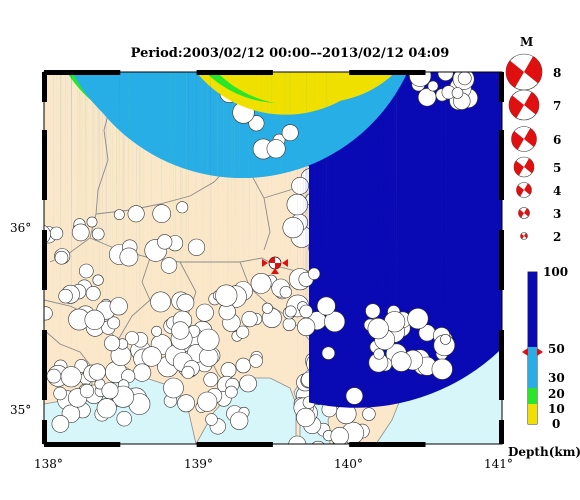 This screenshot has width=580, height=500. Describe the element at coordinates (557, 106) in the screenshot. I see `magnitude-label-7: 7` at that location.